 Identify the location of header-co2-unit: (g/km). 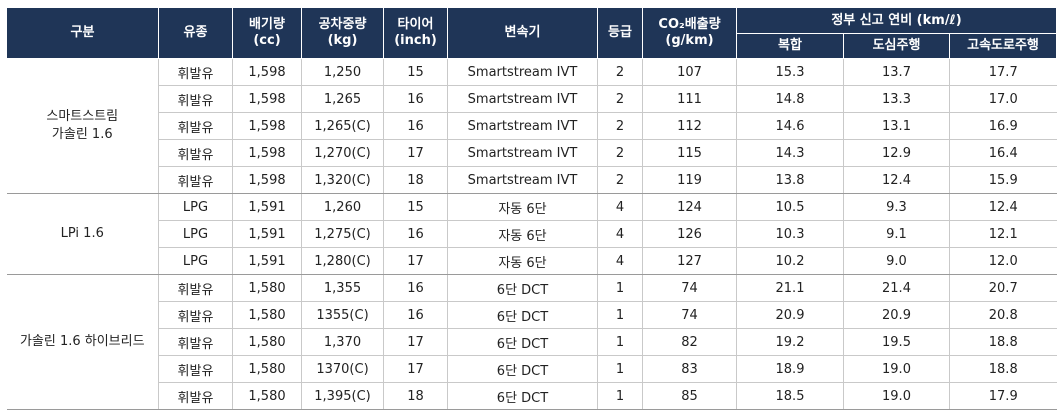
(689, 40).